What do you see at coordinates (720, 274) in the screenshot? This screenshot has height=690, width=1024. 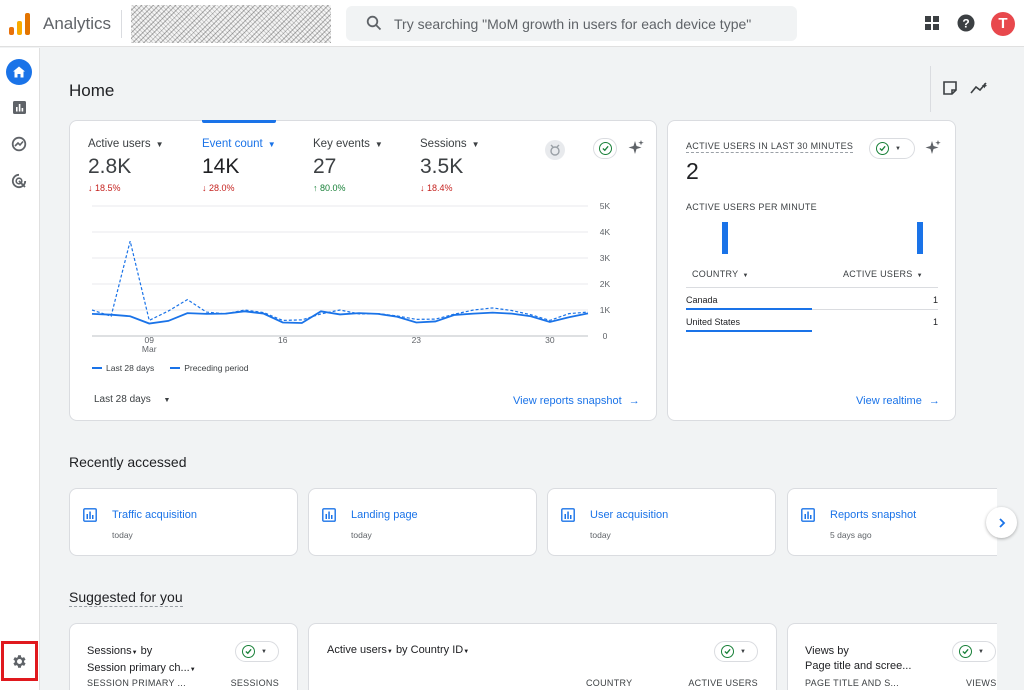 I see `country-column-header: COUNTRY ▼` at bounding box center [720, 274].